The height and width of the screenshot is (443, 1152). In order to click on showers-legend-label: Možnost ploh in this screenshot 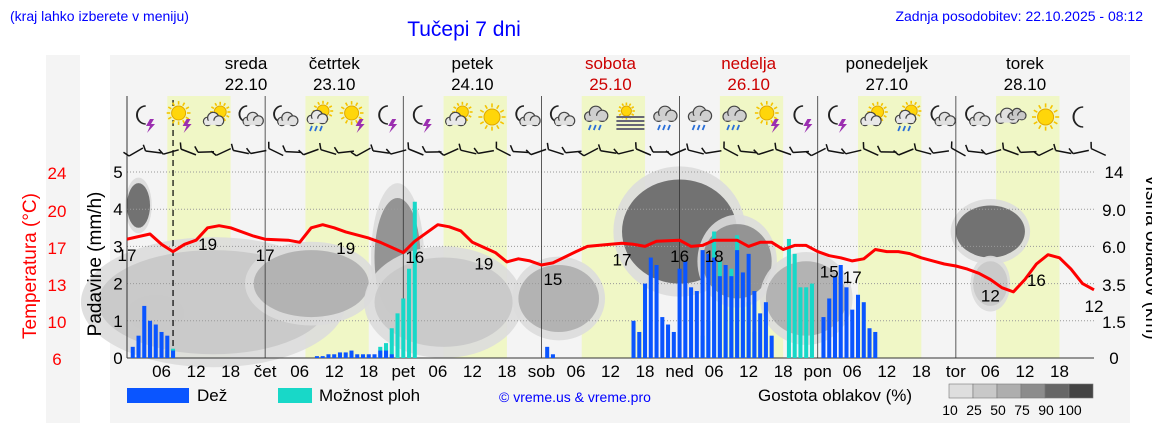, I will do `click(369, 395)`.